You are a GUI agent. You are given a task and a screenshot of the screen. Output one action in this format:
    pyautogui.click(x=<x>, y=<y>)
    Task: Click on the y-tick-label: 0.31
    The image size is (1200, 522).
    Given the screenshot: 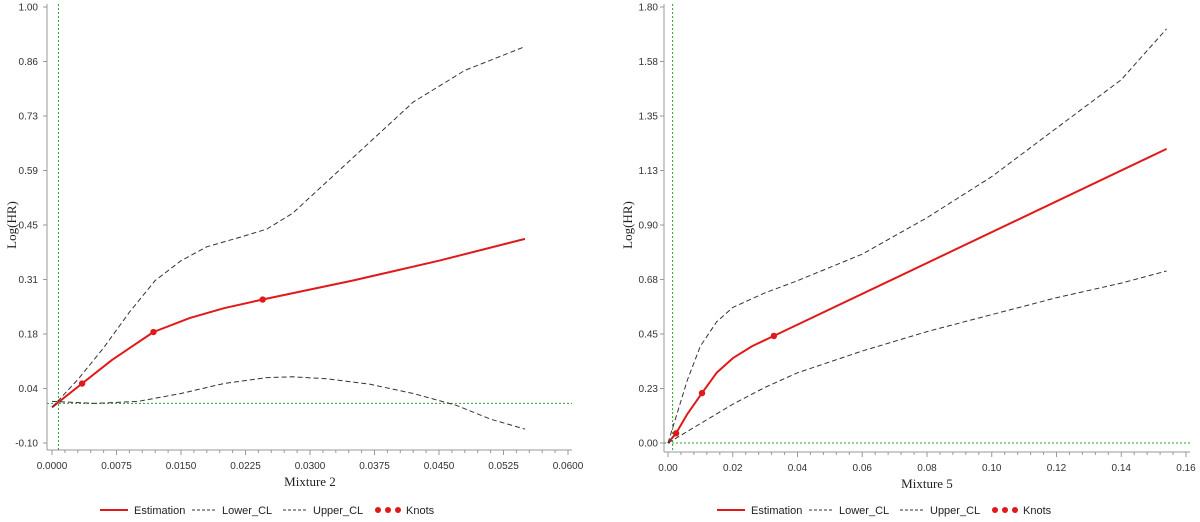 What is the action you would take?
    pyautogui.click(x=29, y=280)
    